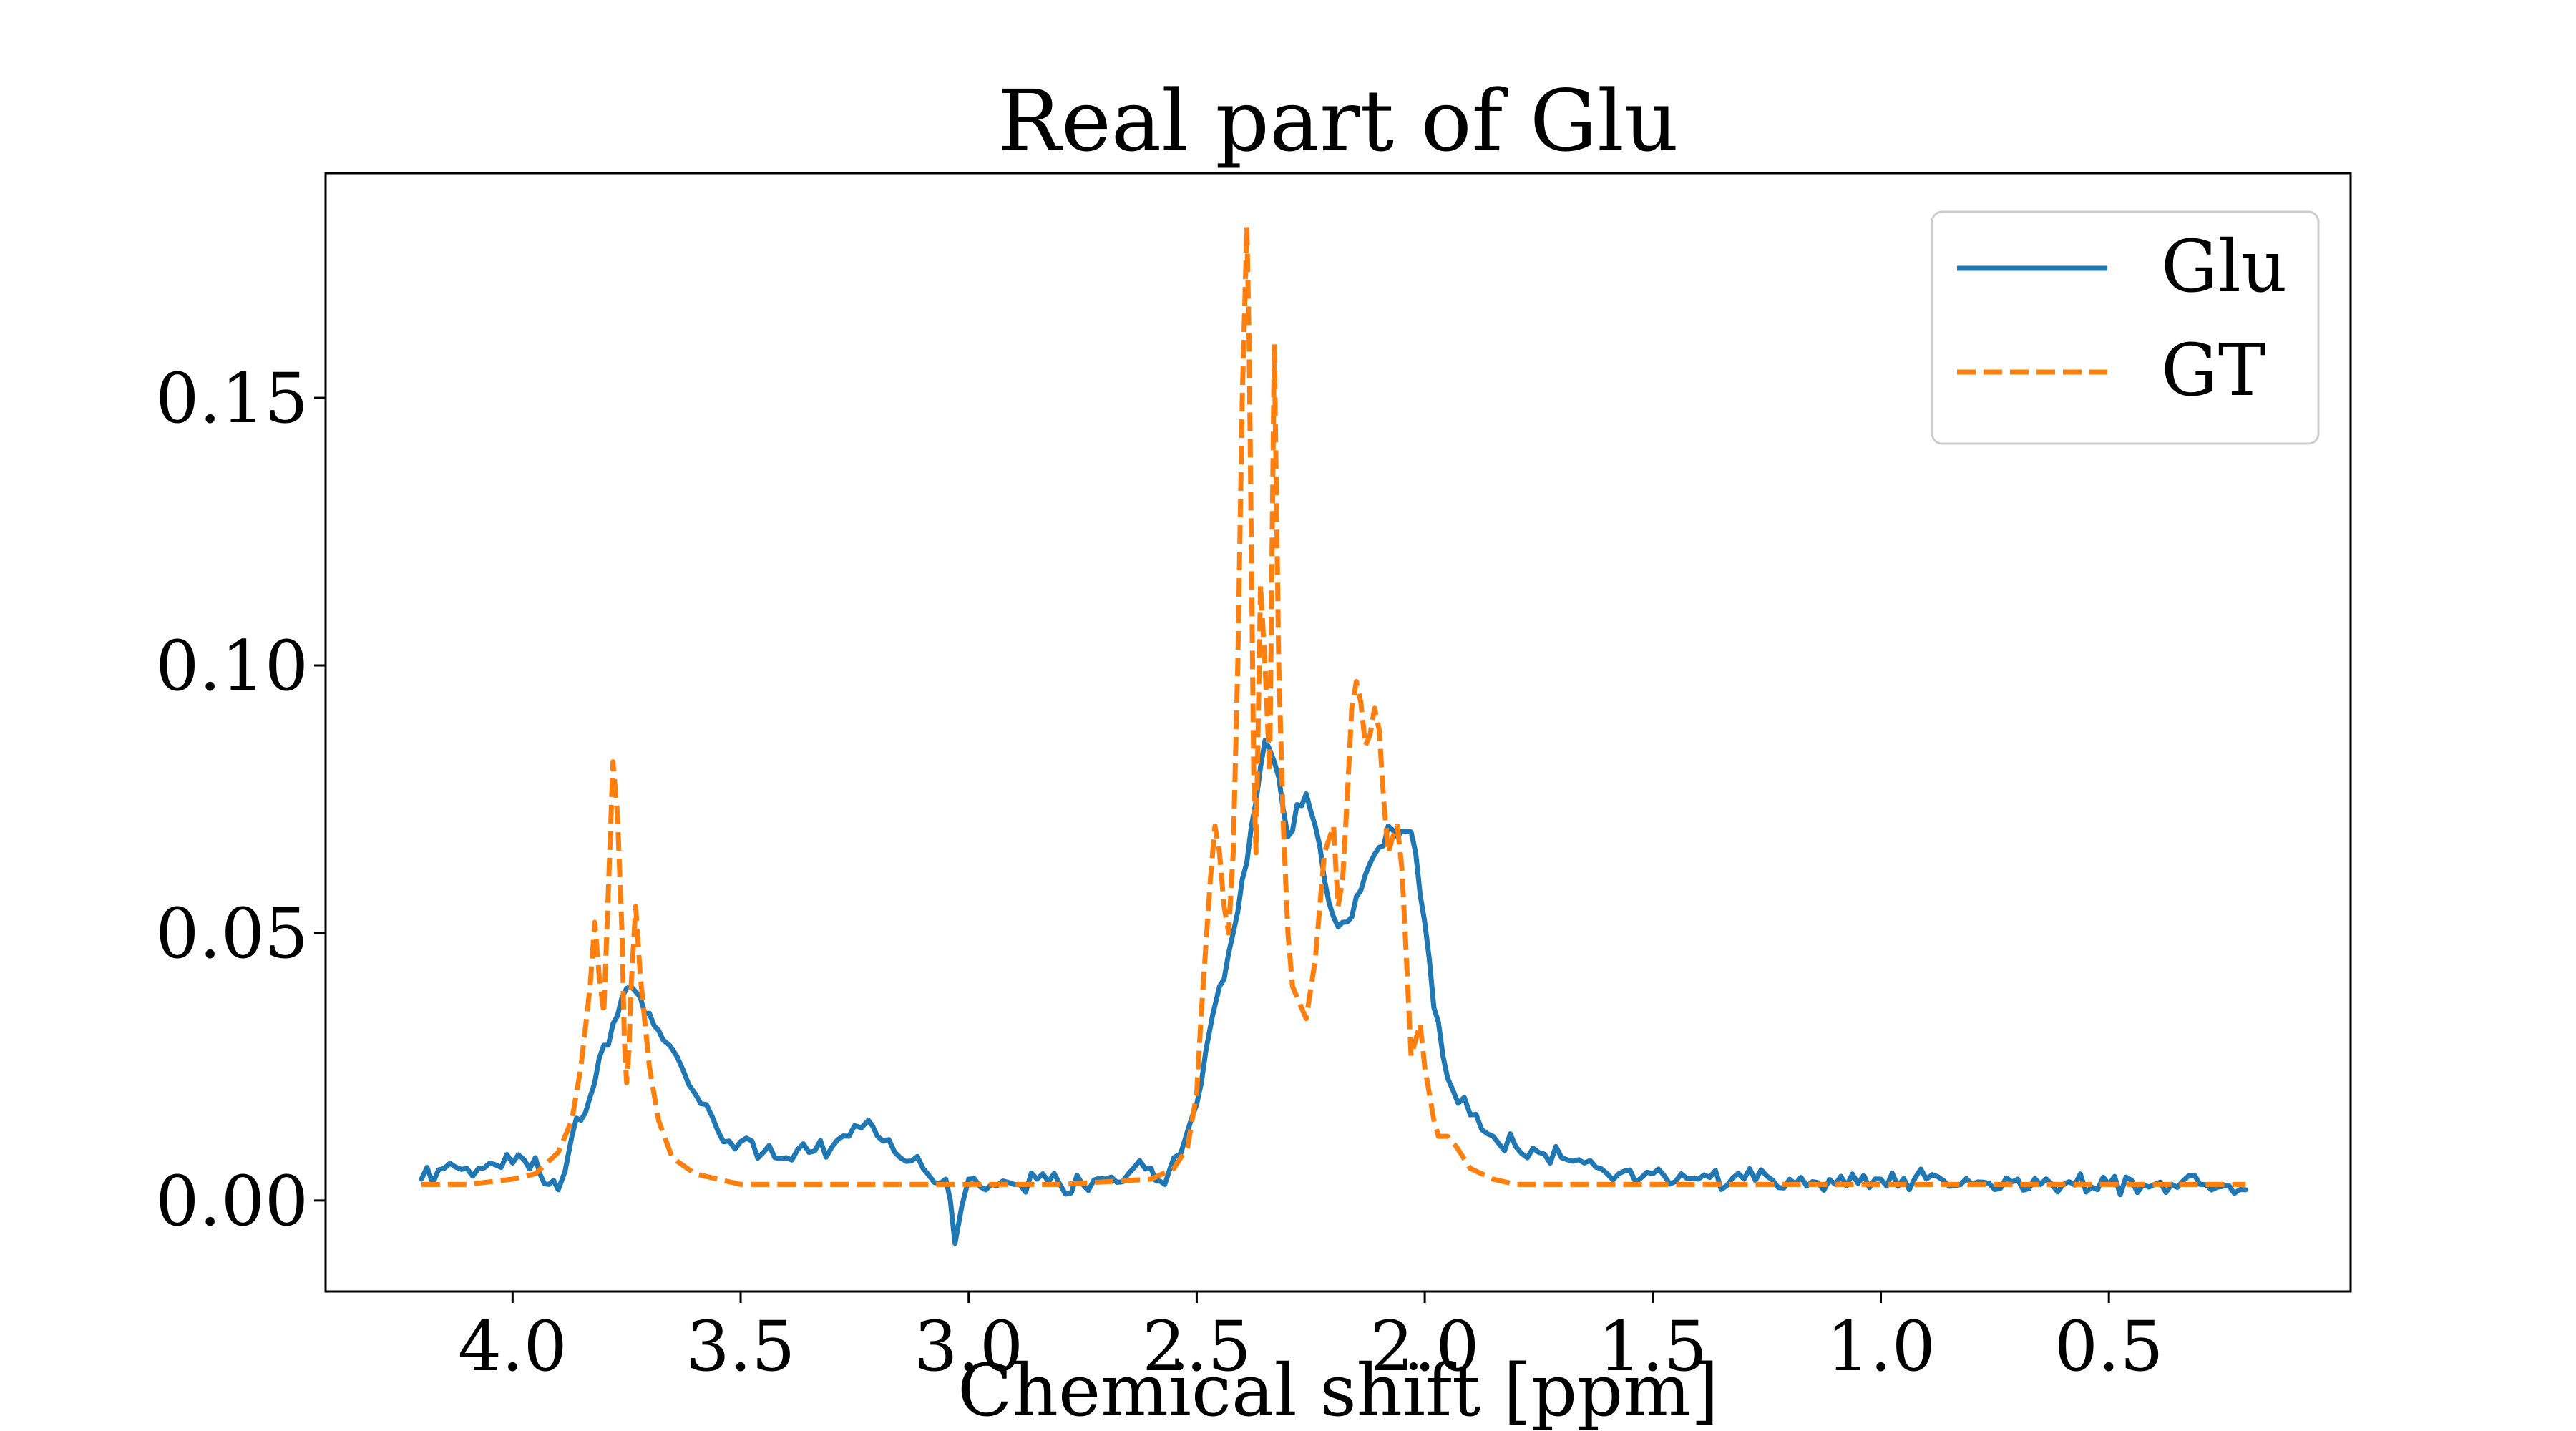  What do you see at coordinates (1881, 1347) in the screenshot?
I see `x-tick-label: 1.0` at bounding box center [1881, 1347].